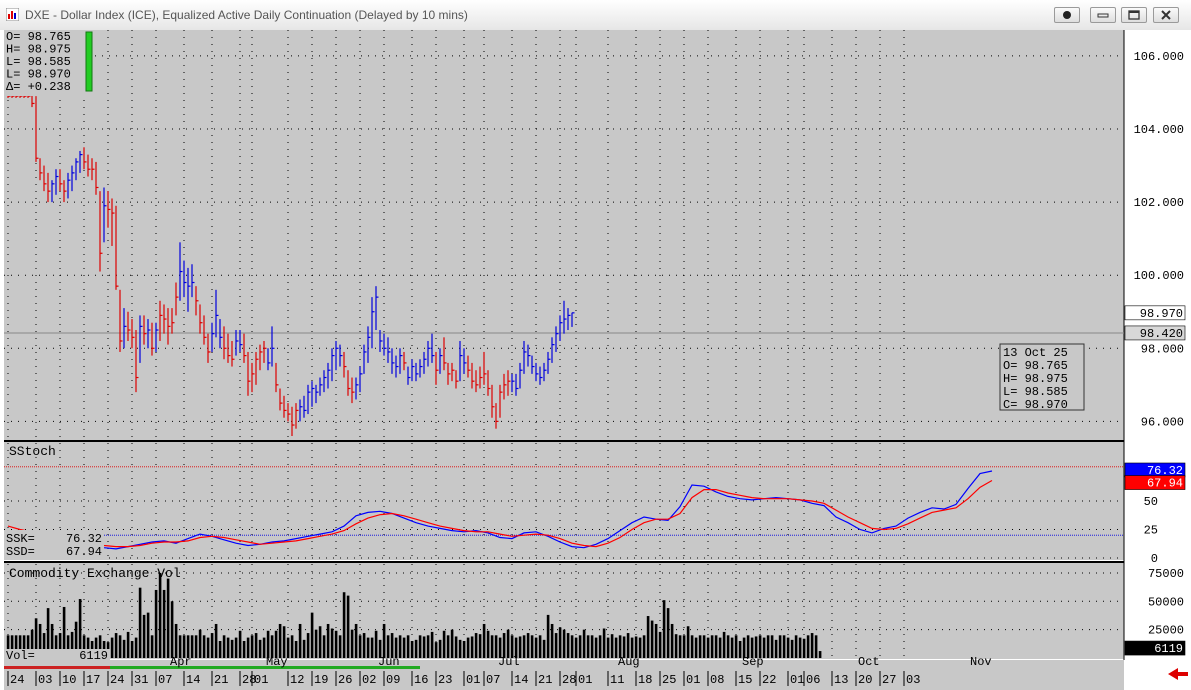 The image size is (1191, 690). What do you see at coordinates (1035, 366) in the screenshot?
I see `data-window-line: O= 98.765` at bounding box center [1035, 366].